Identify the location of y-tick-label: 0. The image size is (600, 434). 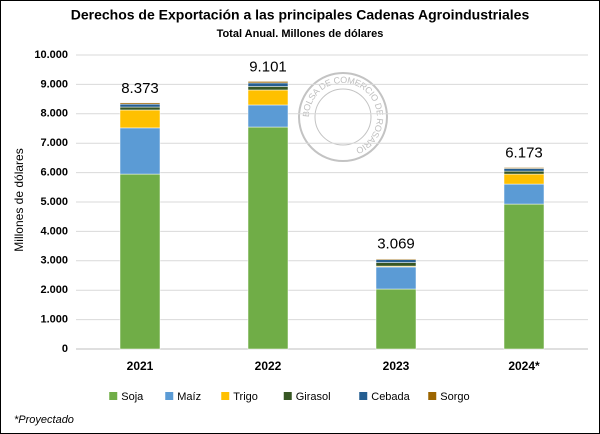
(65, 349).